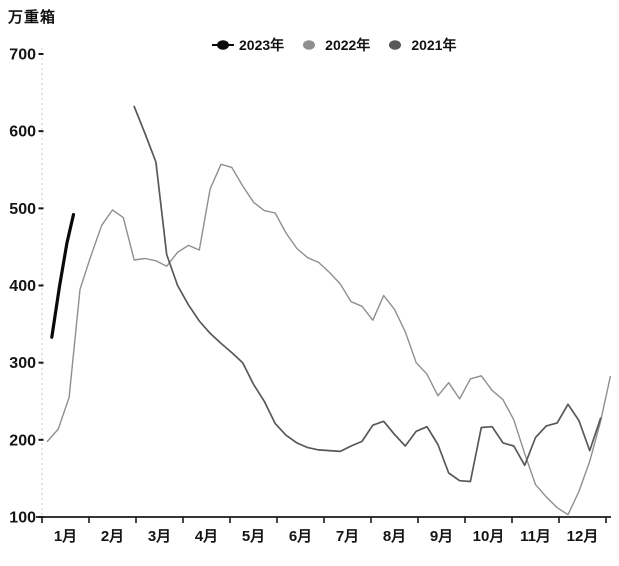 This screenshot has width=619, height=566. What do you see at coordinates (159, 536) in the screenshot?
I see `x-tick-label: 3月` at bounding box center [159, 536].